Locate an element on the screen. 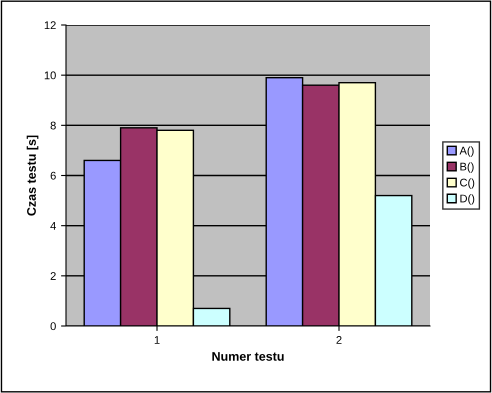 The height and width of the screenshot is (393, 492). legend-label: D() is located at coordinates (467, 199).